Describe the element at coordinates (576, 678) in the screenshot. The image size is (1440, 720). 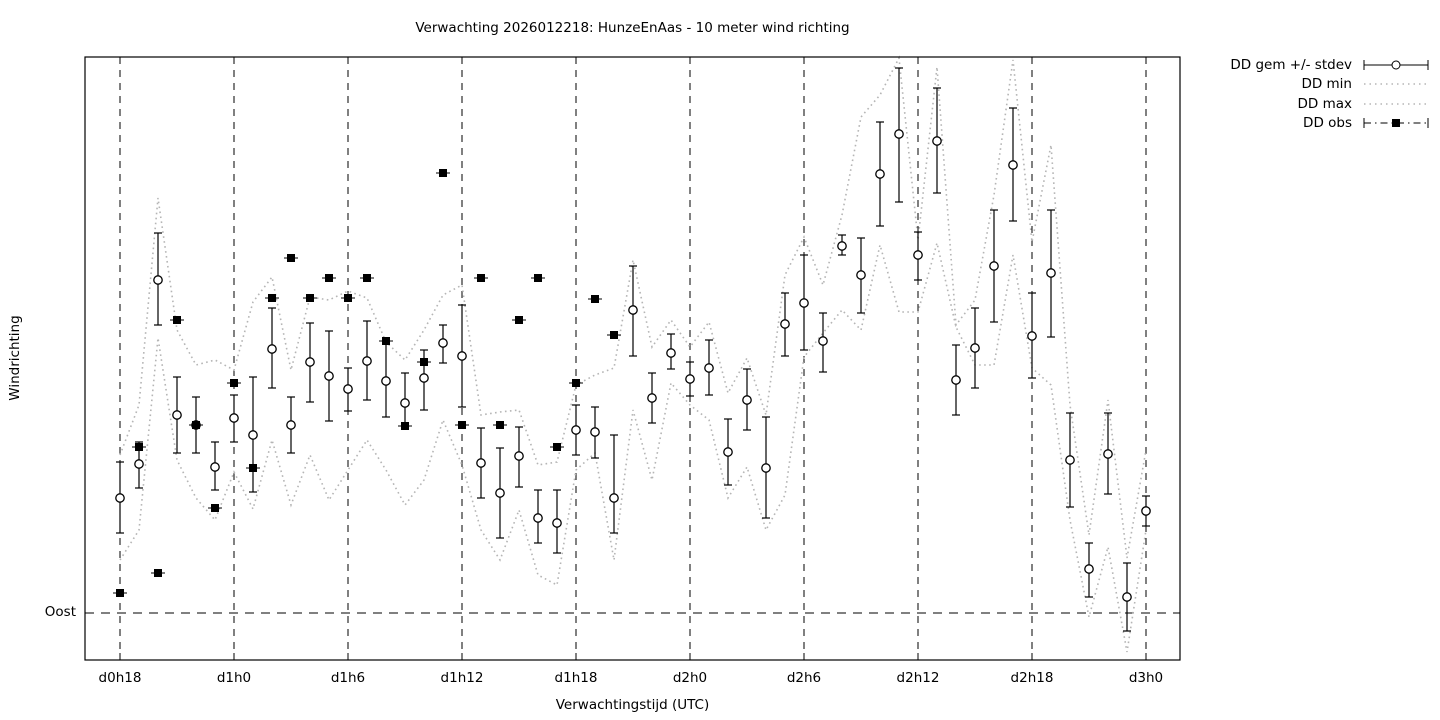
I see `x-tick-label-d1h18: d1h18` at that location.